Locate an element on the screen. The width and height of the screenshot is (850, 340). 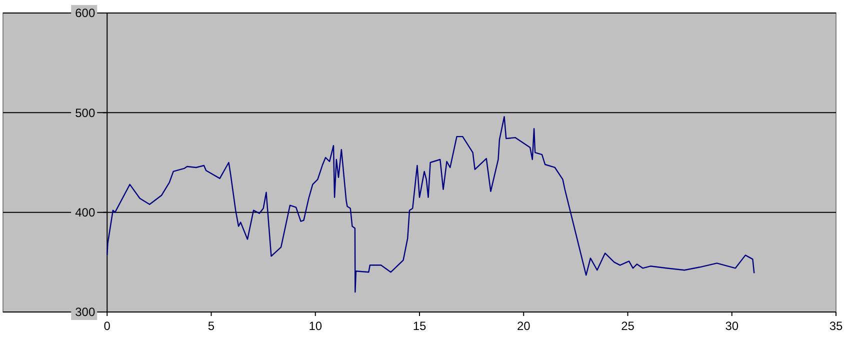
x-tick-label: 10 is located at coordinates (315, 326).